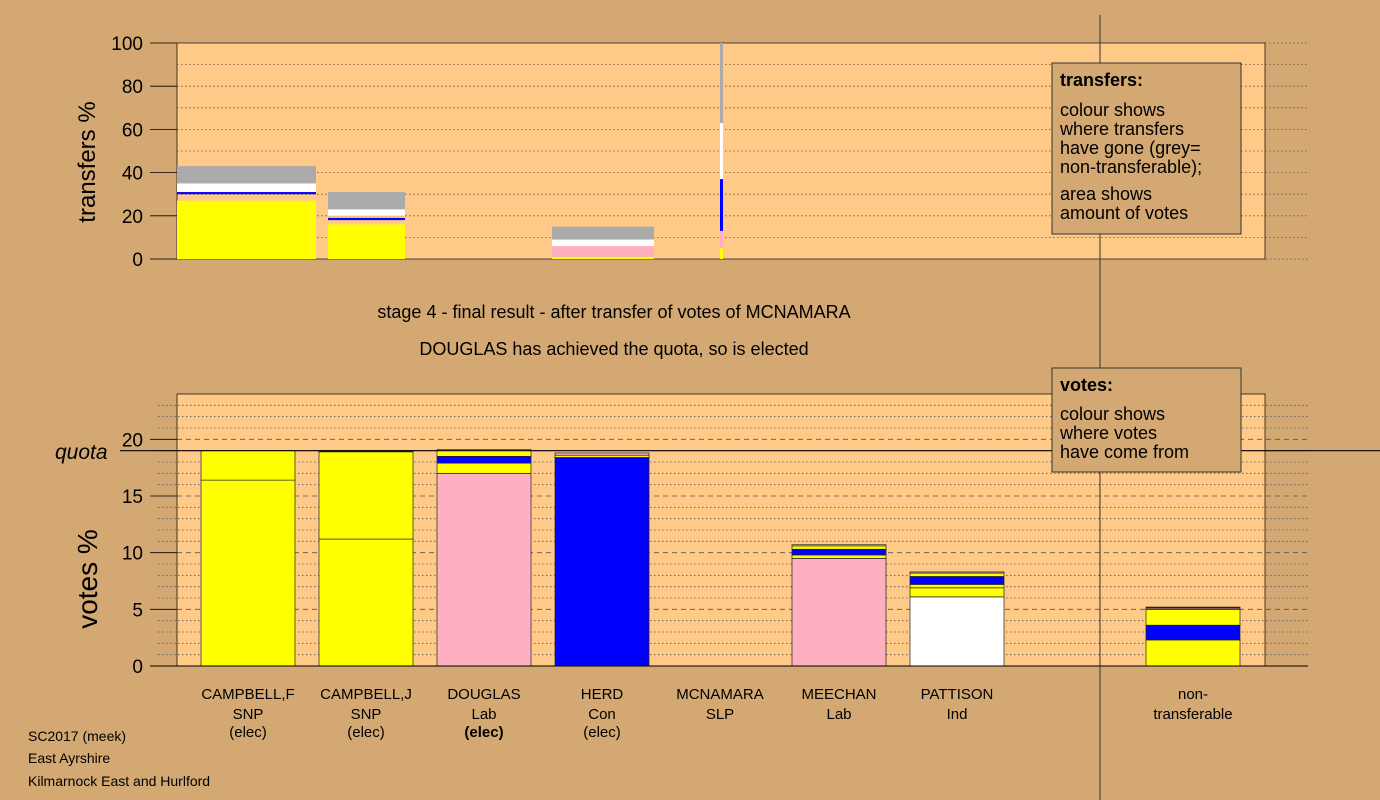 The height and width of the screenshot is (800, 1380). What do you see at coordinates (1106, 194) in the screenshot?
I see `transfers-legend-line: area shows` at bounding box center [1106, 194].